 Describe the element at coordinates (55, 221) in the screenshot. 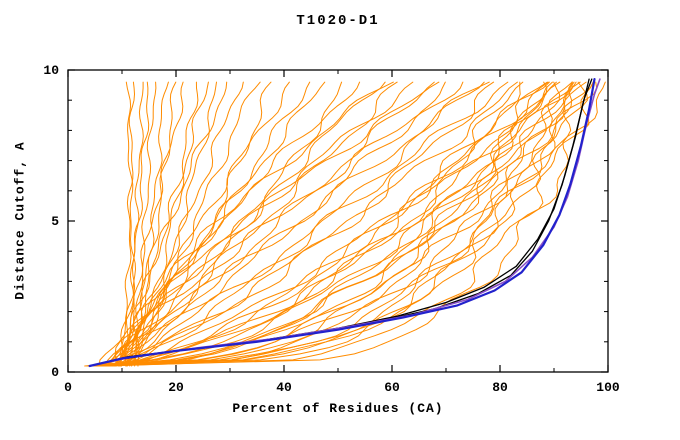

I see `y-tick-label: 5` at that location.